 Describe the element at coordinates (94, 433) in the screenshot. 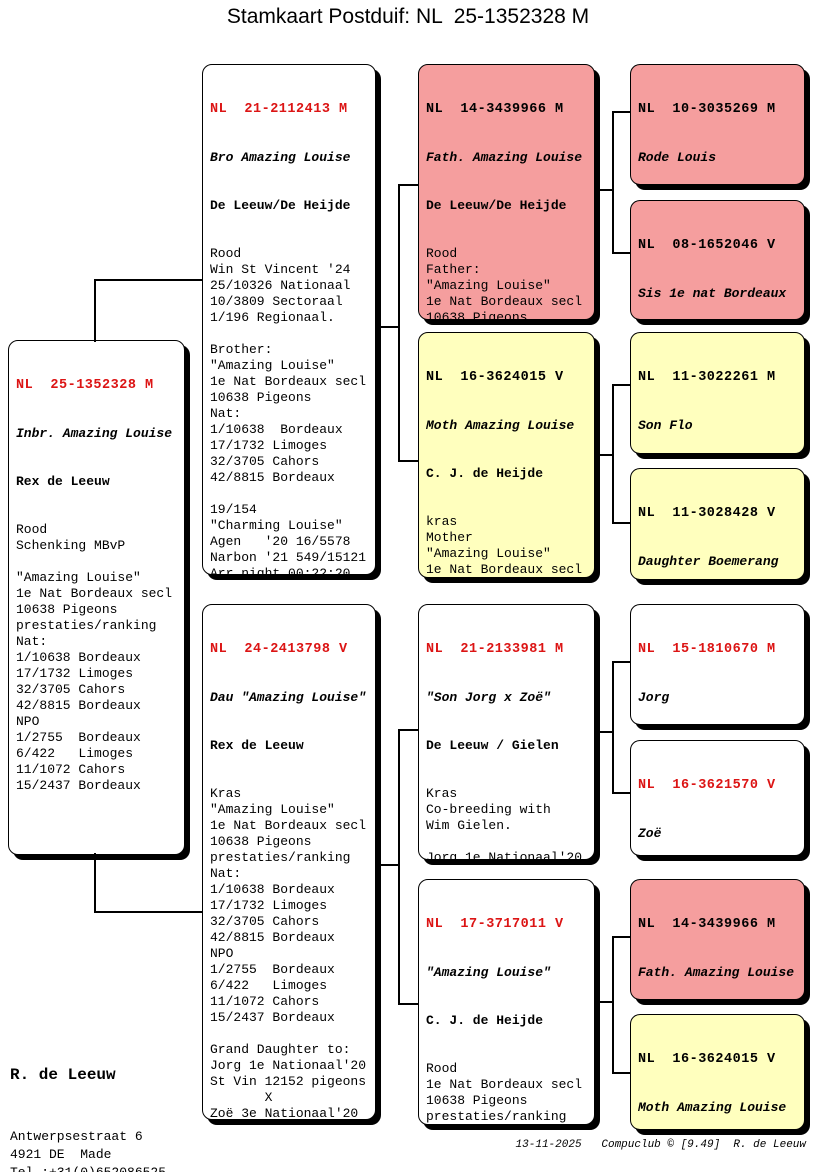

I see `pigeon-name: Inbr. Amazing Louise` at that location.